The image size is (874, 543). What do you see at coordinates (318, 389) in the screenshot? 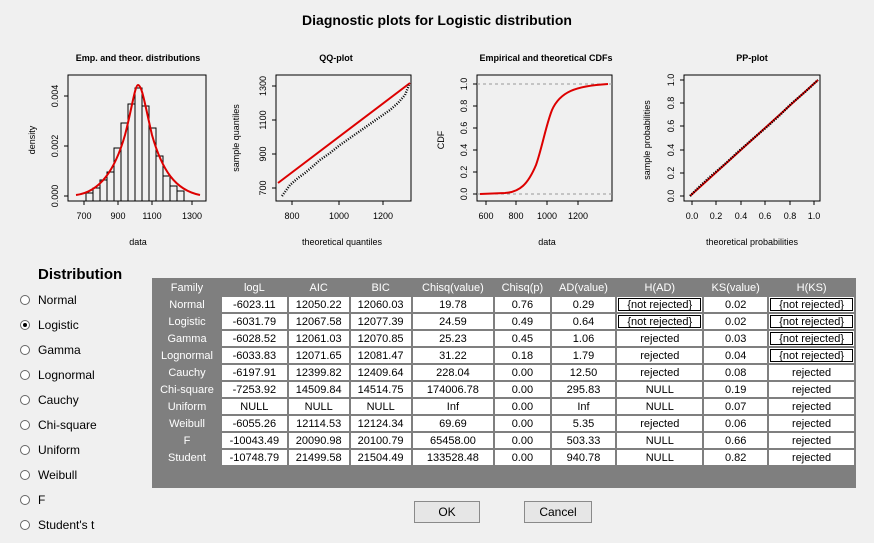
I see `table-cell: 14509.84` at bounding box center [318, 389].